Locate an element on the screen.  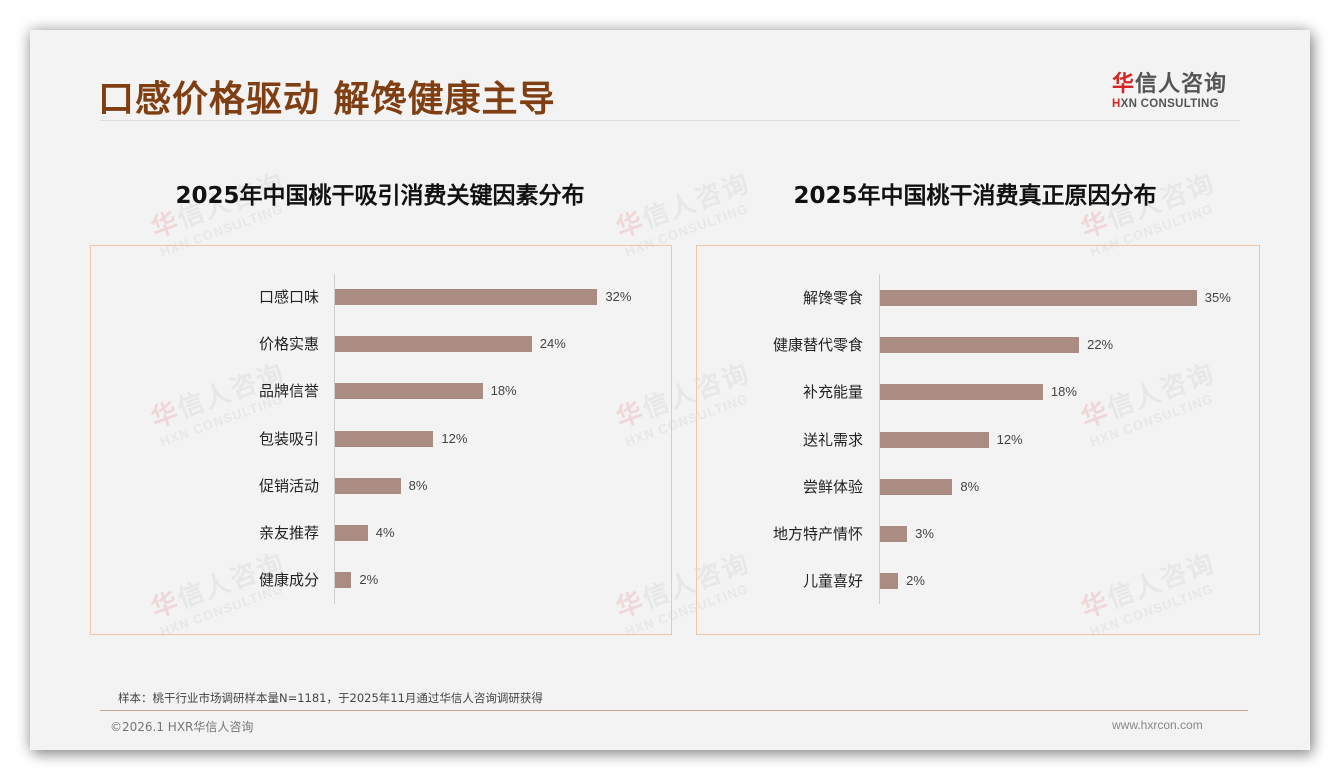
bar-row: 解馋零食 35% is located at coordinates (978, 298).